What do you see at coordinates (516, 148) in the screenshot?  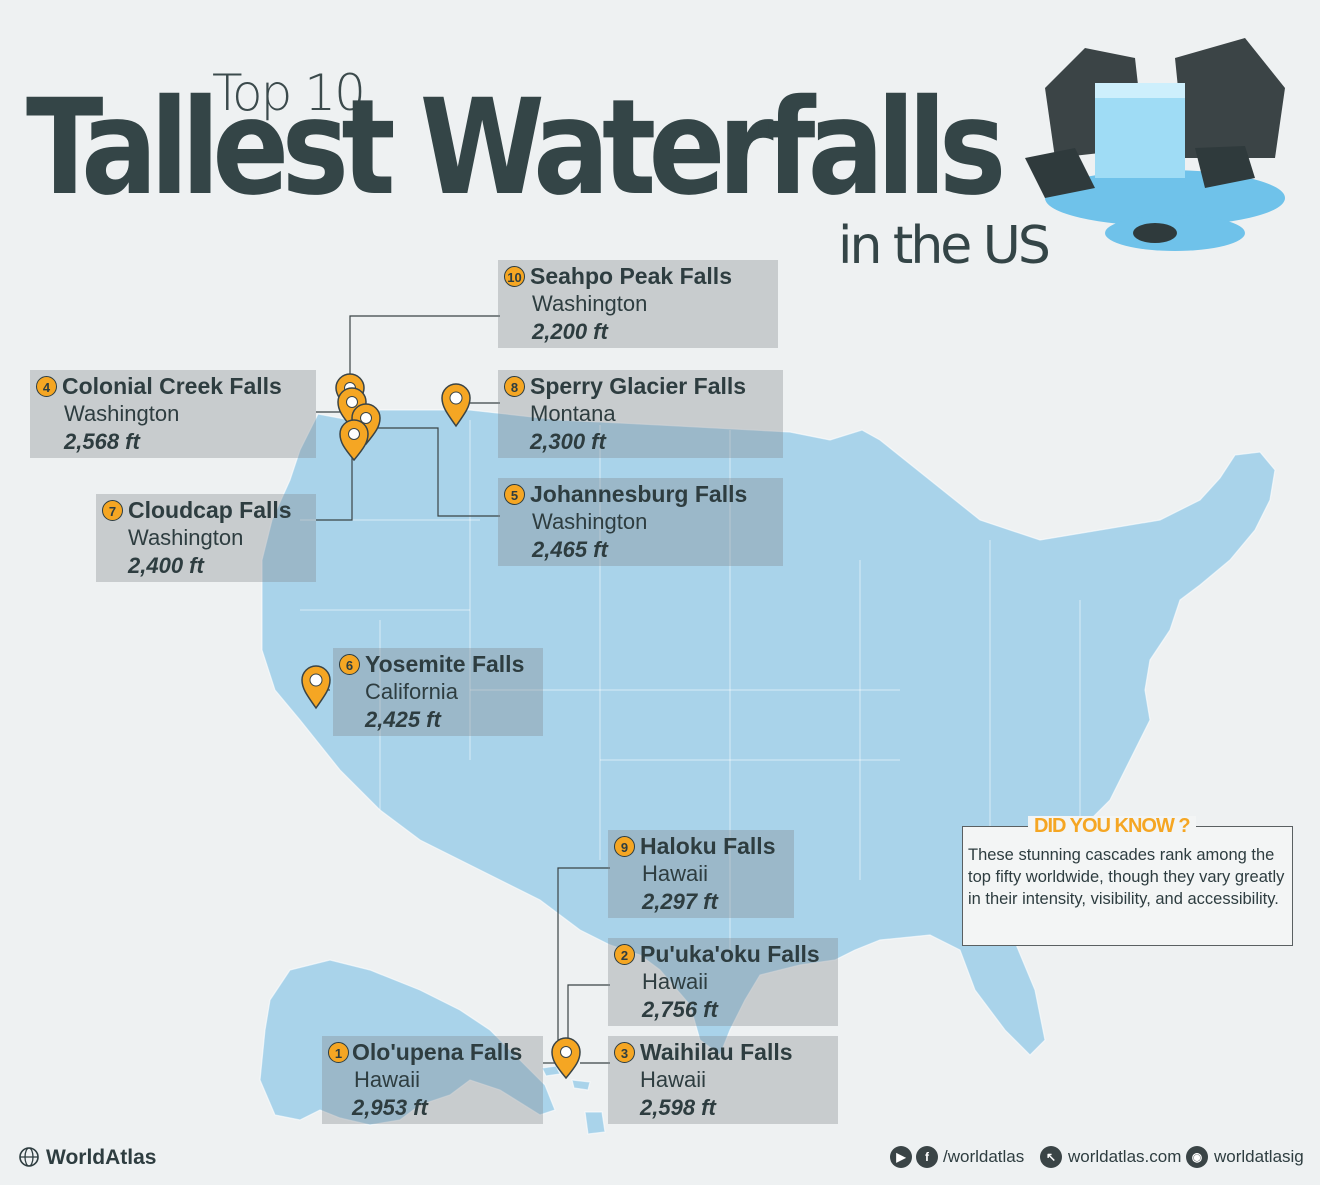 I see `page-title: Tallest Waterfalls` at bounding box center [516, 148].